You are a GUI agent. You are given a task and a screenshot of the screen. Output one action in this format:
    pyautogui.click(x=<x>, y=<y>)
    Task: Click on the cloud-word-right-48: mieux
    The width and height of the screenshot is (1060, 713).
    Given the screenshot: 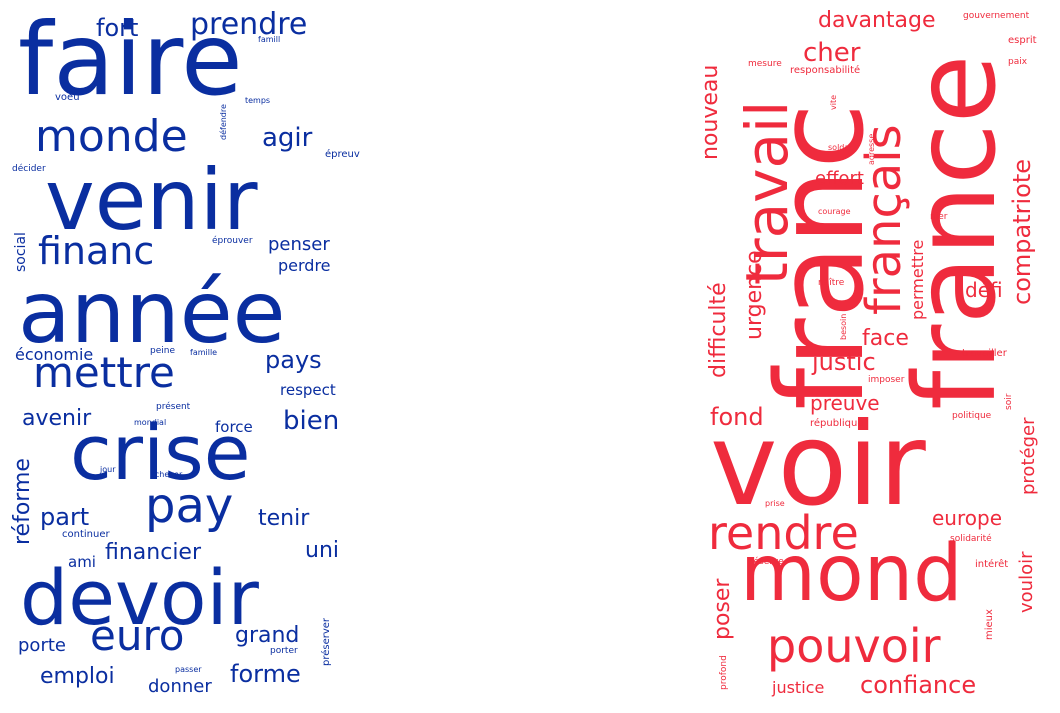 What is the action you would take?
    pyautogui.click(x=989, y=624)
    